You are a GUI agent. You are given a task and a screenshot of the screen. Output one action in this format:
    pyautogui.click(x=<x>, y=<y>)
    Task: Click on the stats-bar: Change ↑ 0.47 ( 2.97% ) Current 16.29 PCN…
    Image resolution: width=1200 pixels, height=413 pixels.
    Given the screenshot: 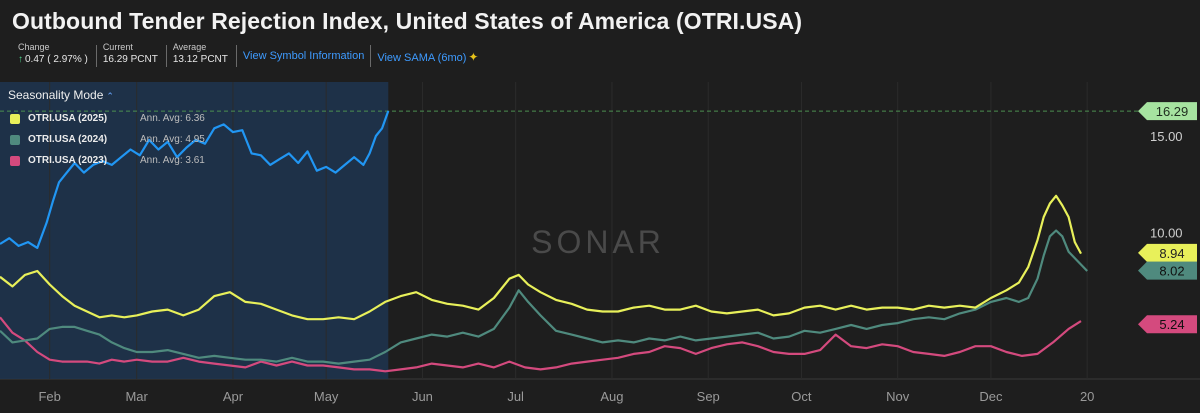 What is the action you would take?
    pyautogui.click(x=248, y=56)
    